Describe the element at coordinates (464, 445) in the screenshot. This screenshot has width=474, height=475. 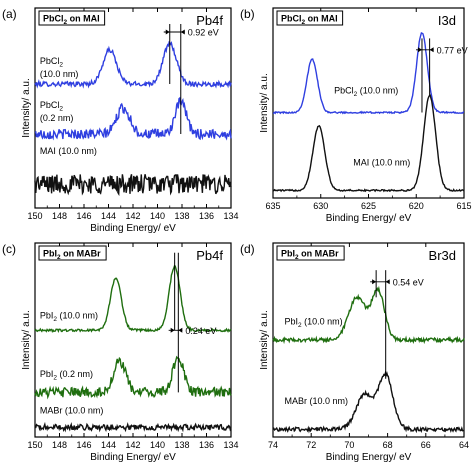
I see `x-tick-label: 64` at that location.